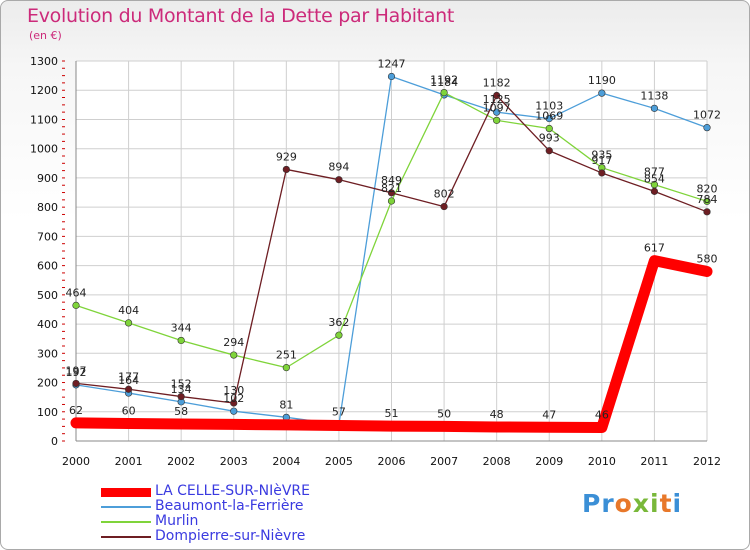 The image size is (750, 550). What do you see at coordinates (232, 491) in the screenshot?
I see `legend-label: LA CELLE-SUR-NIèVRE` at bounding box center [232, 491].